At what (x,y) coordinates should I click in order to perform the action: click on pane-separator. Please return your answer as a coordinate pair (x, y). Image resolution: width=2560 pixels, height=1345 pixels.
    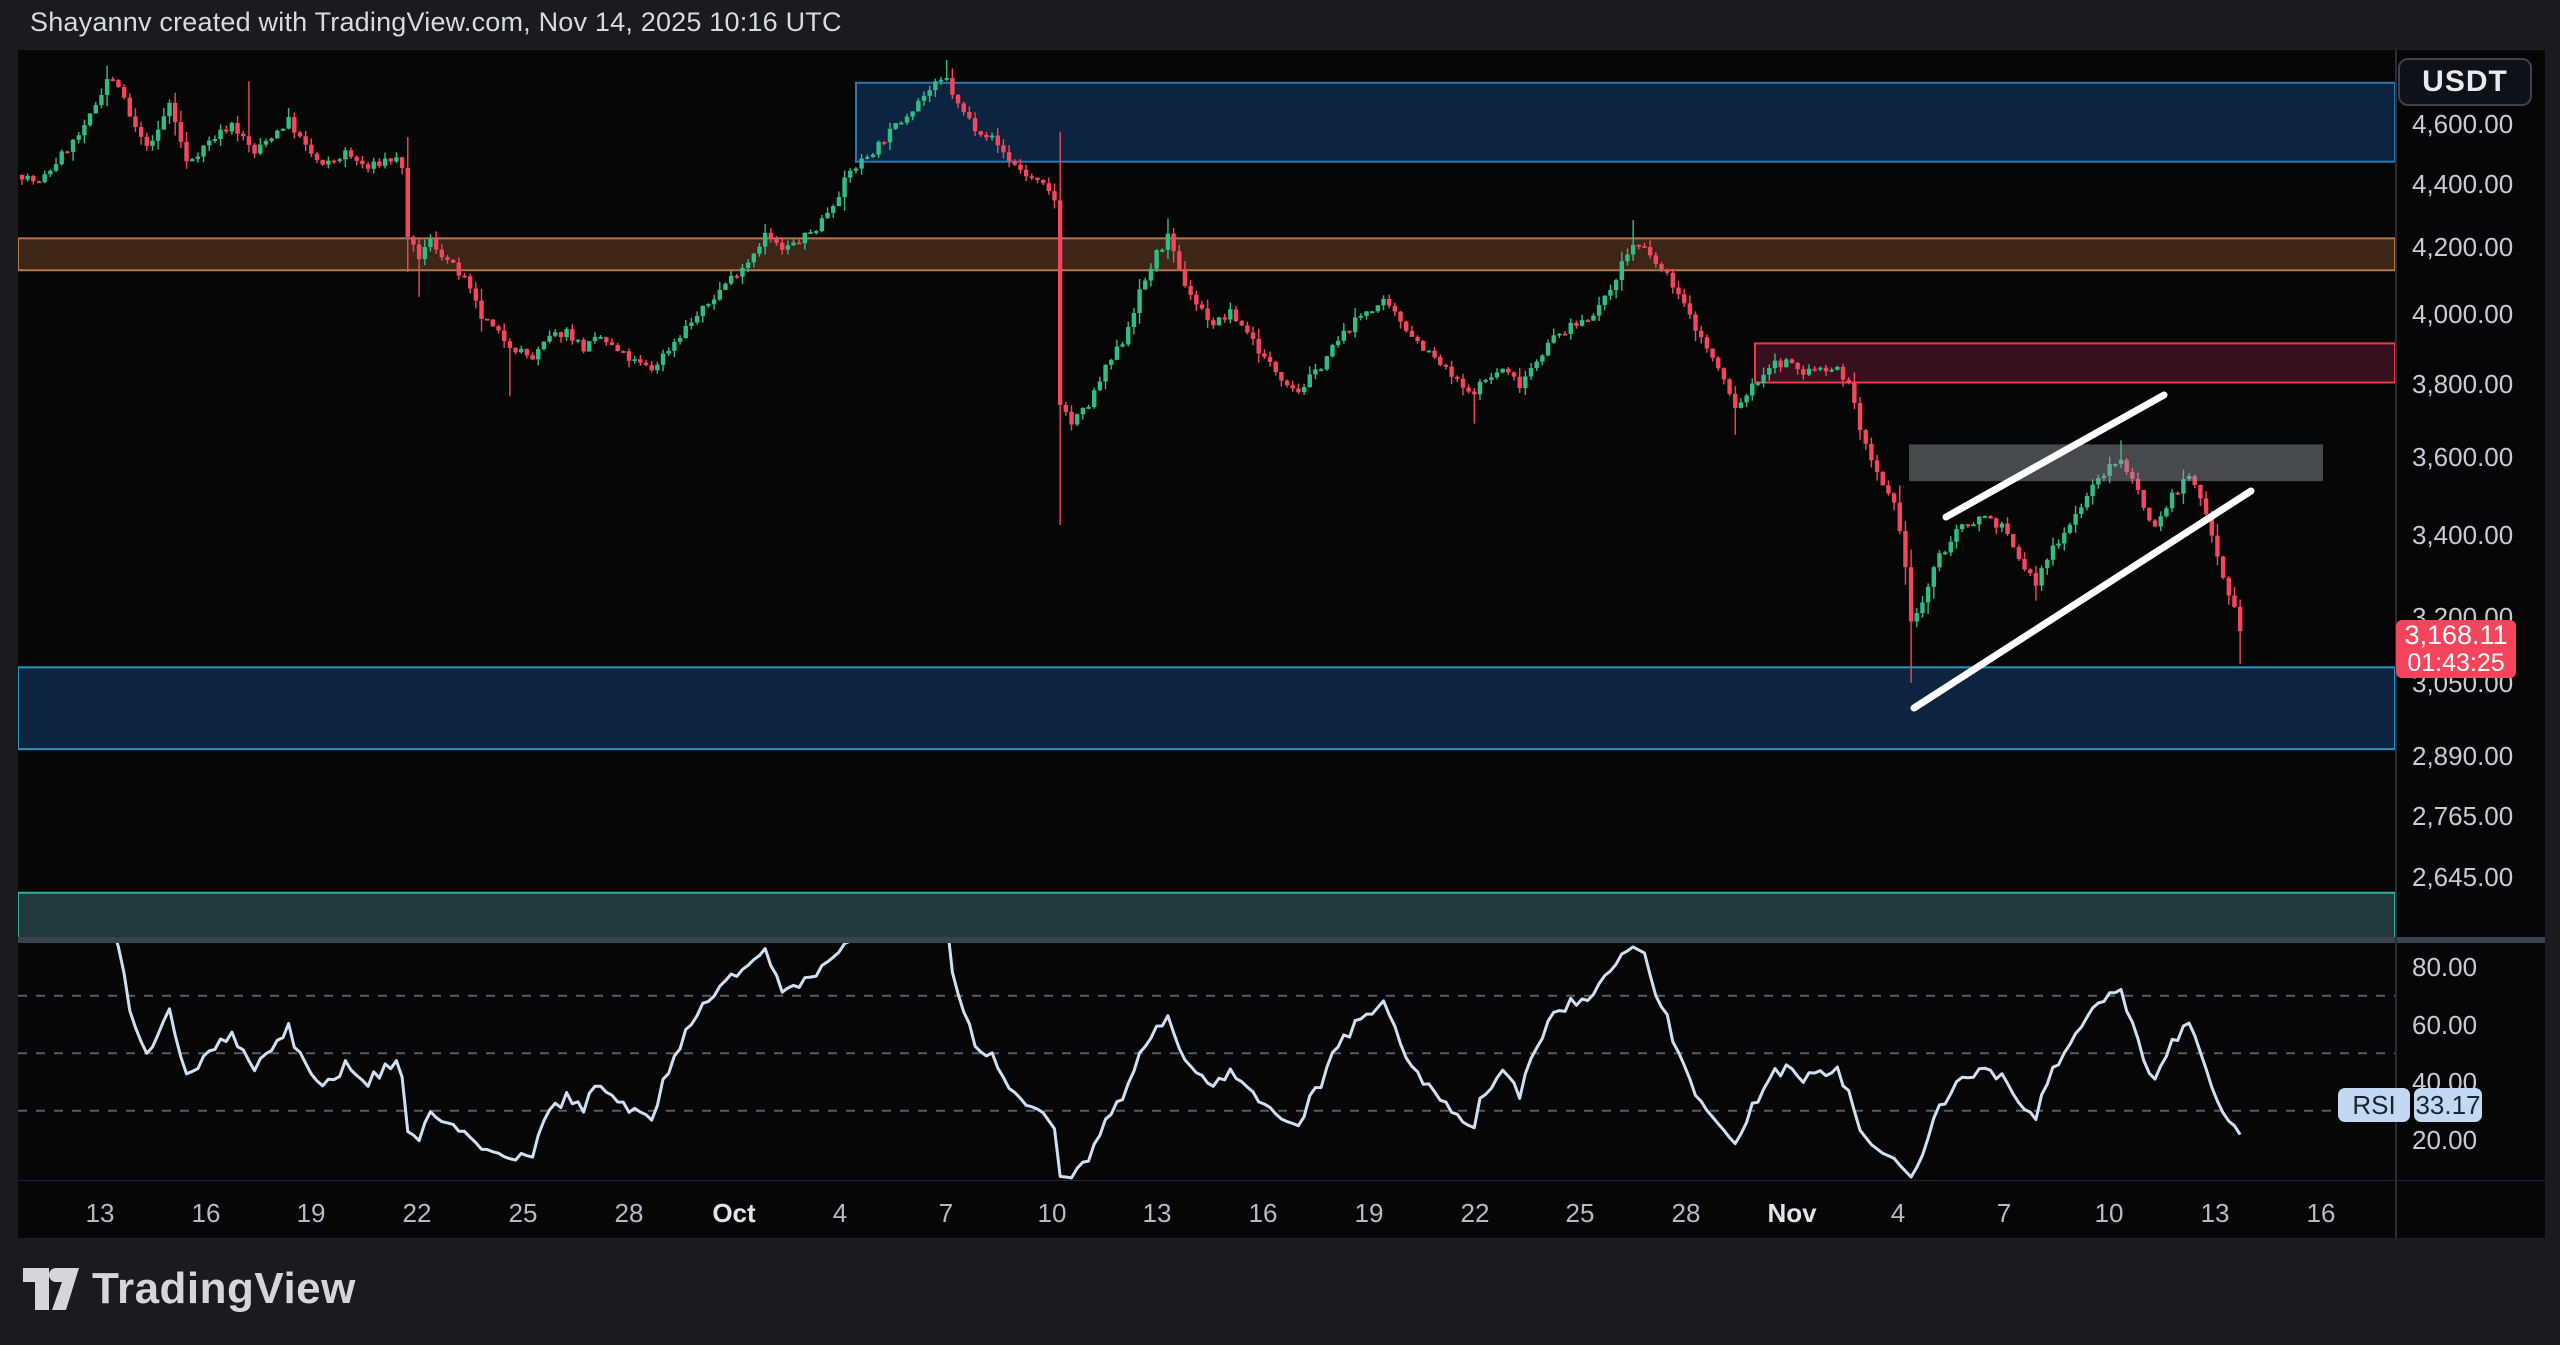
    Looking at the image, I should click on (1281, 940).